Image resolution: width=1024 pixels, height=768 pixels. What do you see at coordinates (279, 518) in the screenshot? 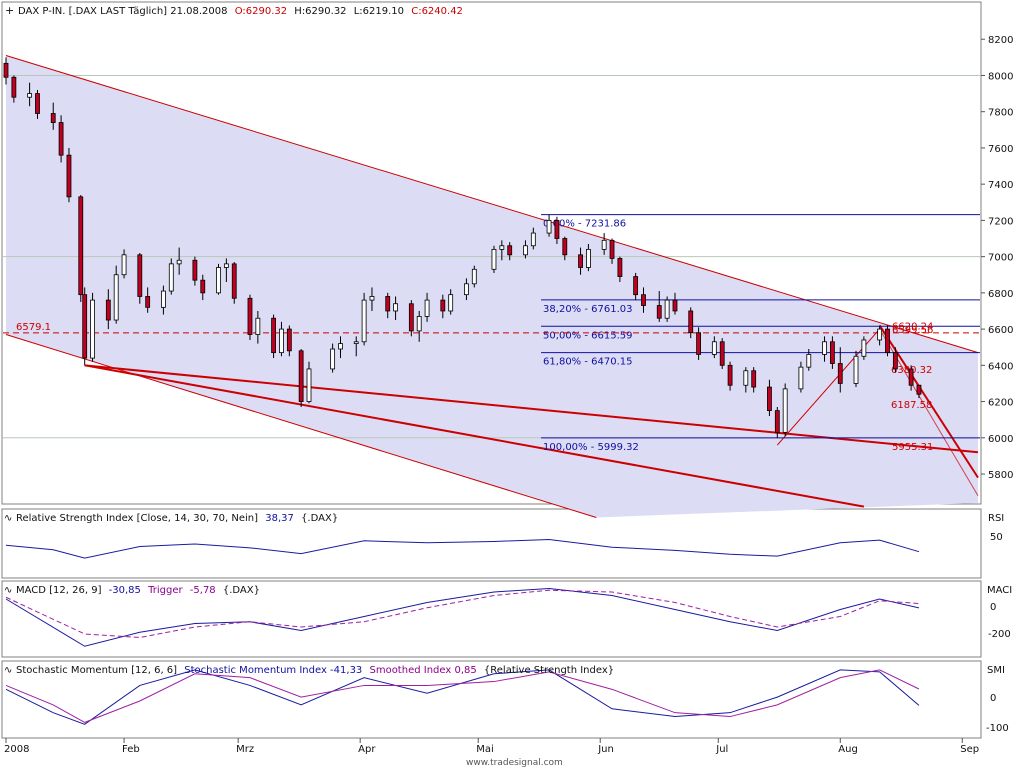
I see `rsi-value: 38,37` at bounding box center [279, 518].